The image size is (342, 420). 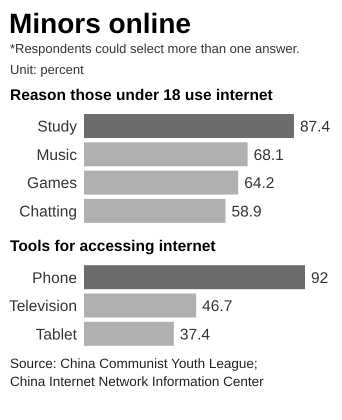 I want to click on y-tick-label: Tablet, so click(x=57, y=335).